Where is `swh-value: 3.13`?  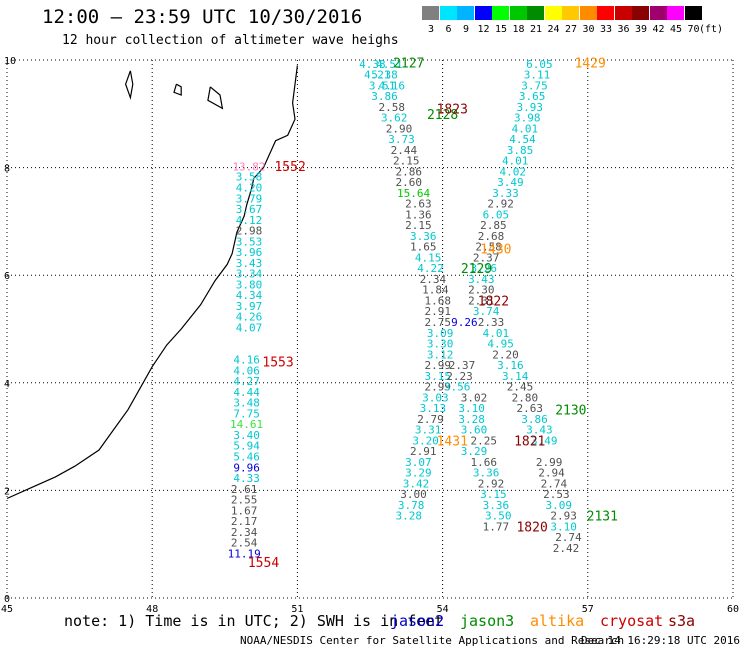 swh-value: 3.13 is located at coordinates (433, 408).